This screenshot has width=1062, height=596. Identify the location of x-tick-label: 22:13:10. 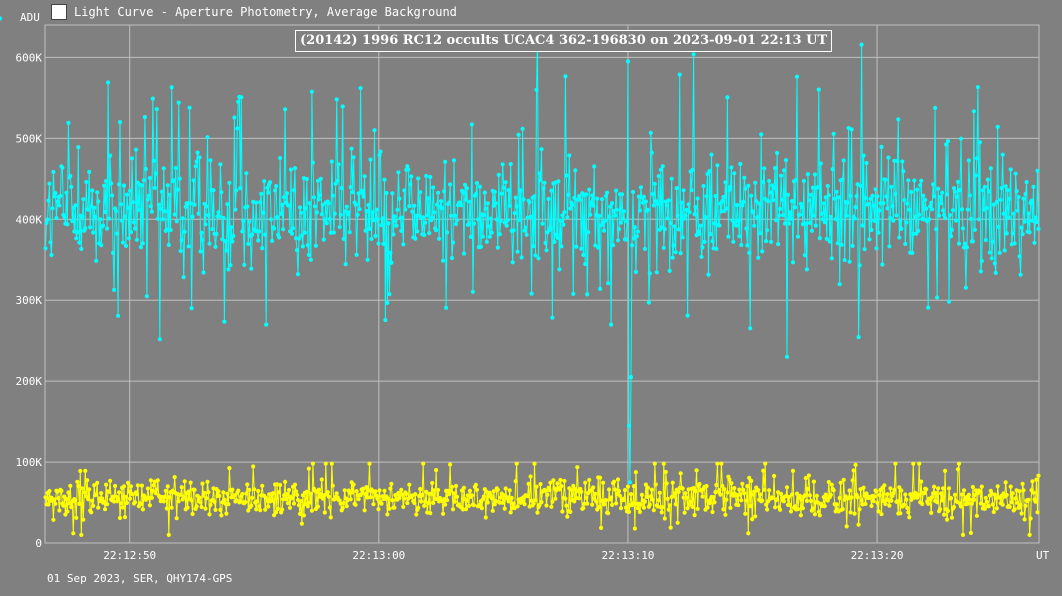
(627, 555).